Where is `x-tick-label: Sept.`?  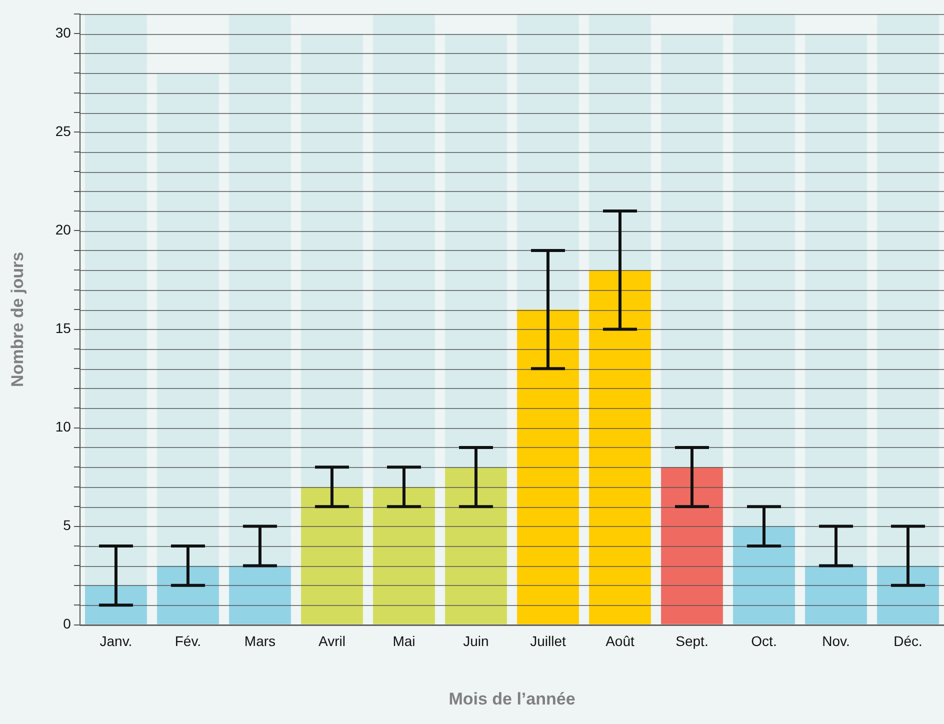 x-tick-label: Sept. is located at coordinates (692, 641).